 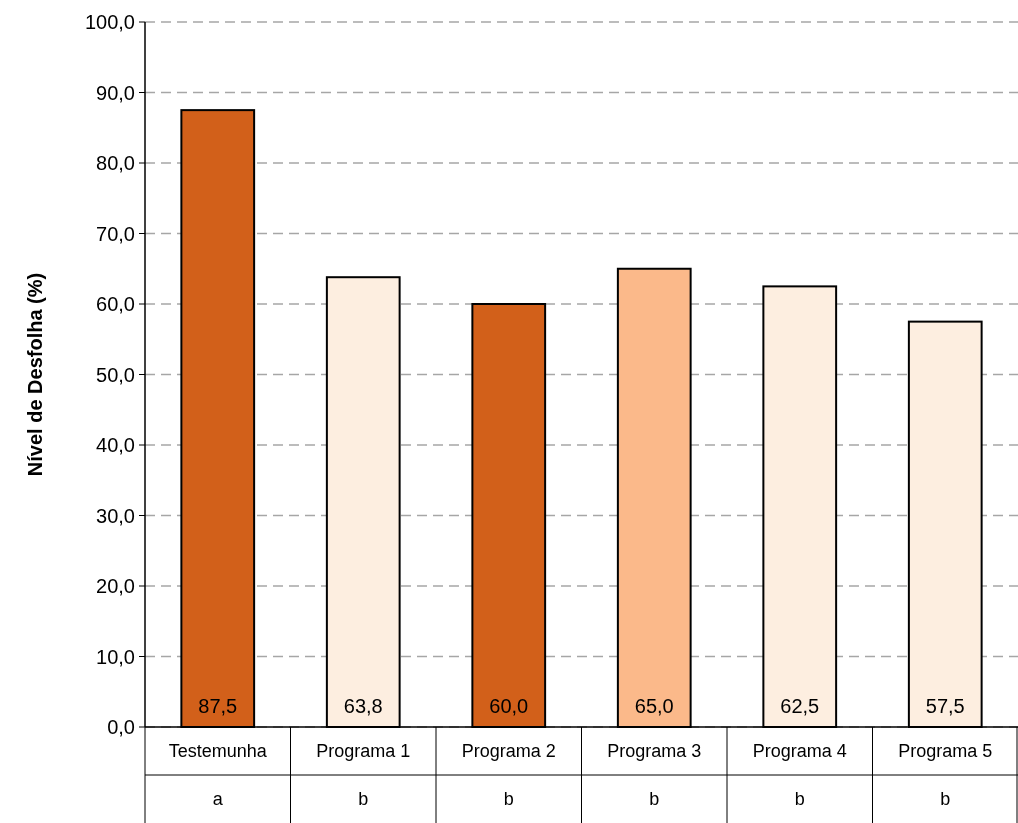 What do you see at coordinates (363, 706) in the screenshot?
I see `data-label: 63,8` at bounding box center [363, 706].